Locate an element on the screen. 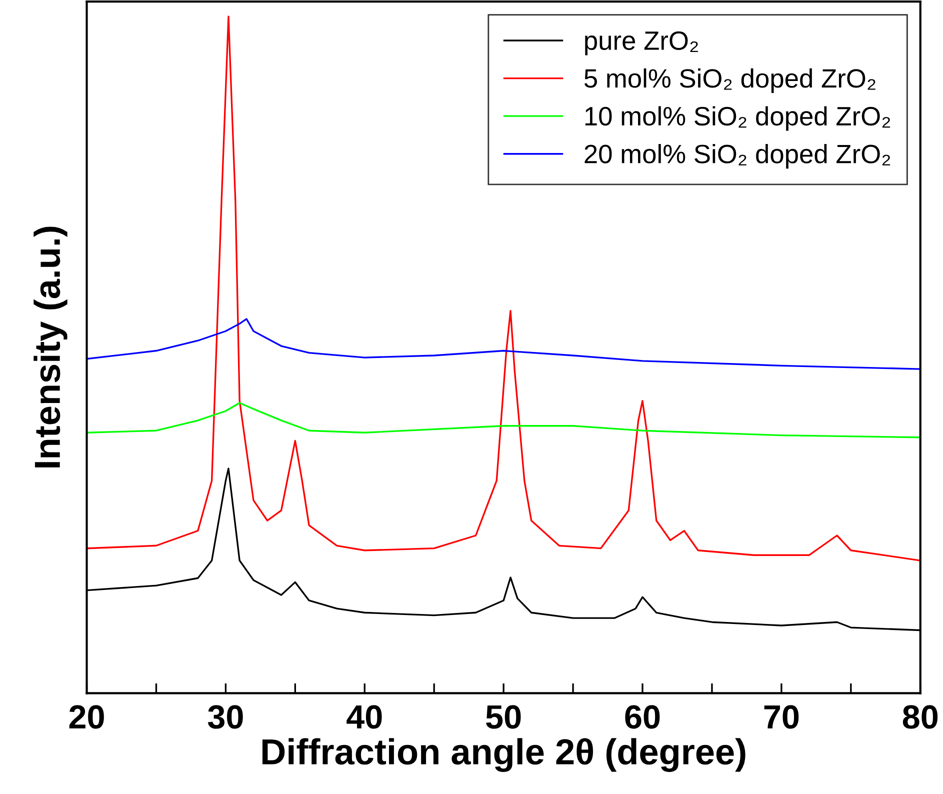 This screenshot has width=943, height=794. x-tick-label: 20 is located at coordinates (86, 717).